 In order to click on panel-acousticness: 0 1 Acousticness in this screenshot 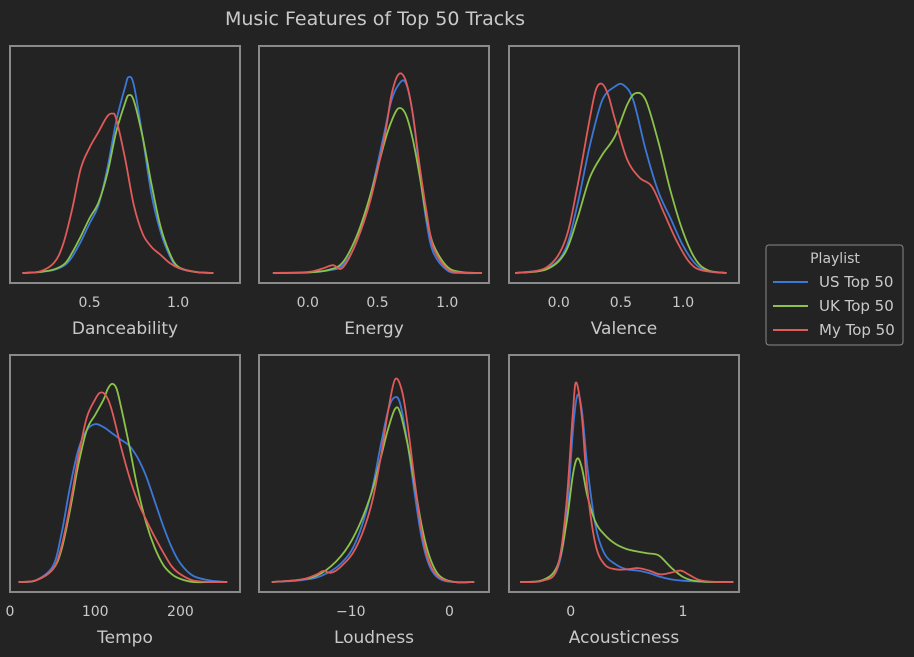, I will do `click(624, 501)`.